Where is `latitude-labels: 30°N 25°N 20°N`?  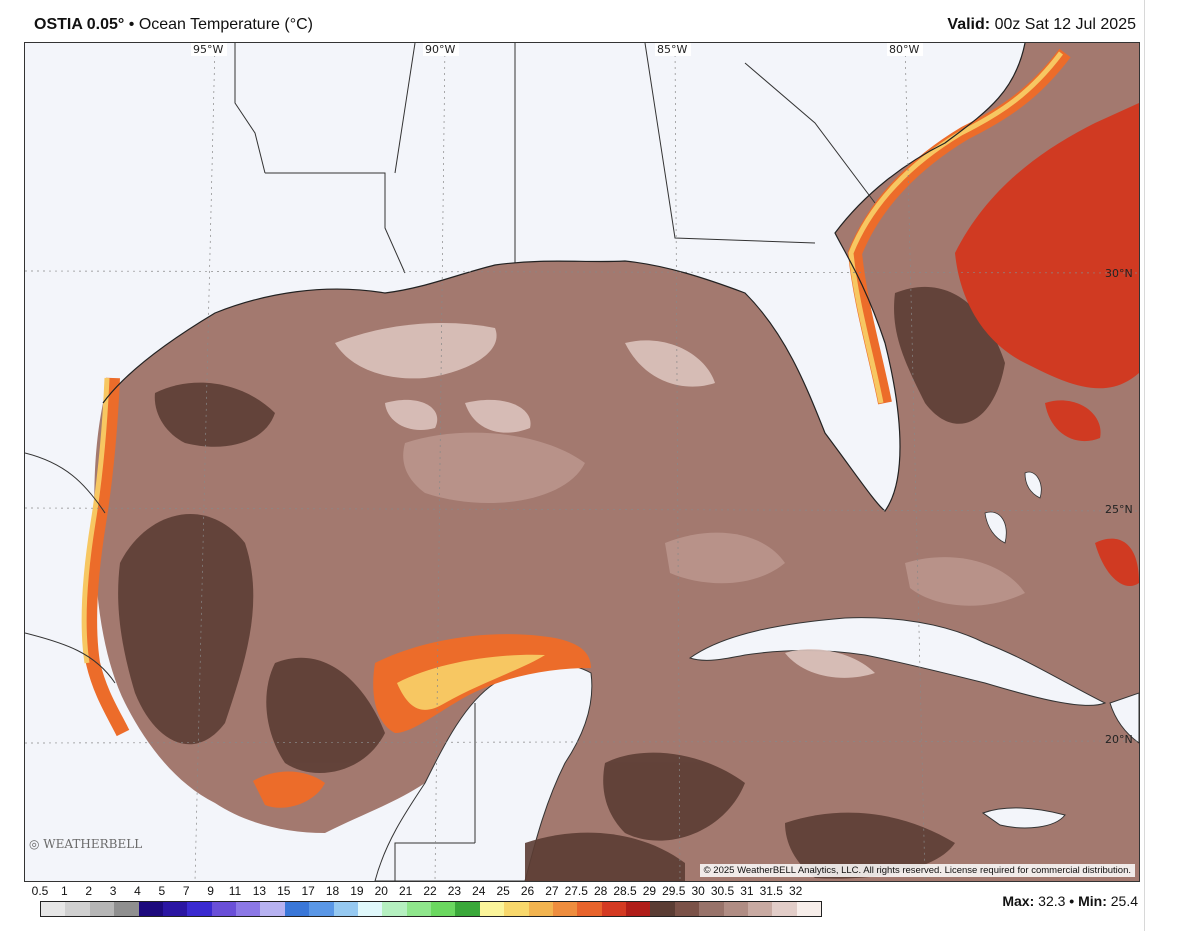 latitude-labels: 30°N 25°N 20°N is located at coordinates (1119, 506).